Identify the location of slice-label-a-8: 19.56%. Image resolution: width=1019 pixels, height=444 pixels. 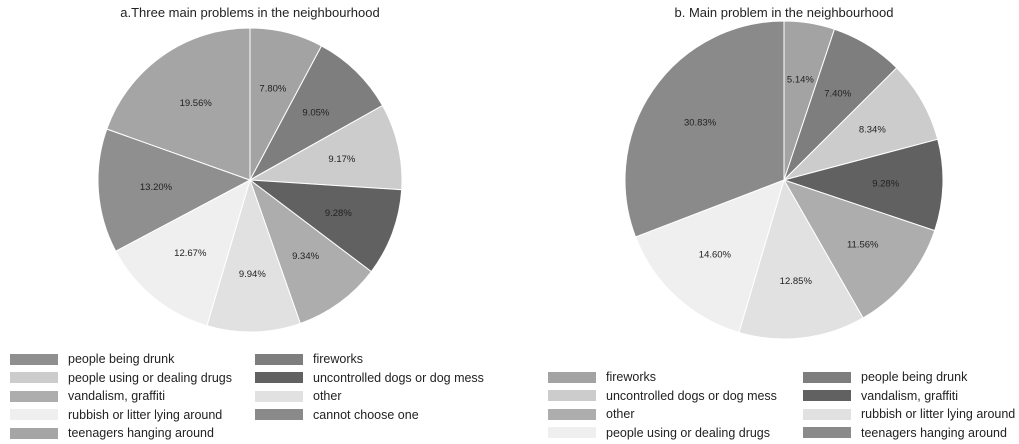
(196, 103).